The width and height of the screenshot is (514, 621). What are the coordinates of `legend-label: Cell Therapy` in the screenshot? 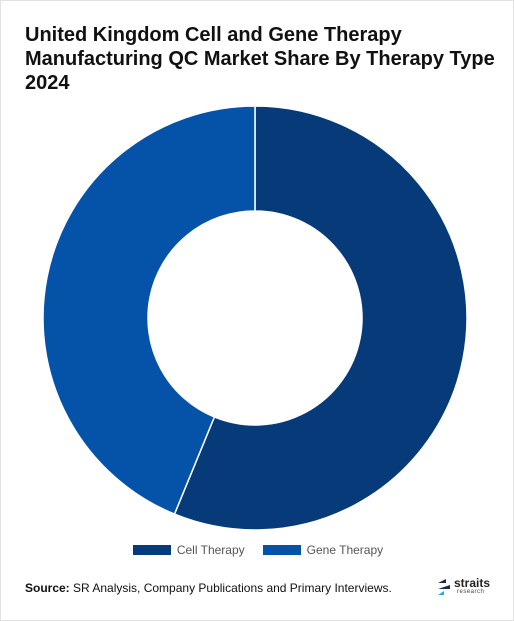 It's located at (210, 550).